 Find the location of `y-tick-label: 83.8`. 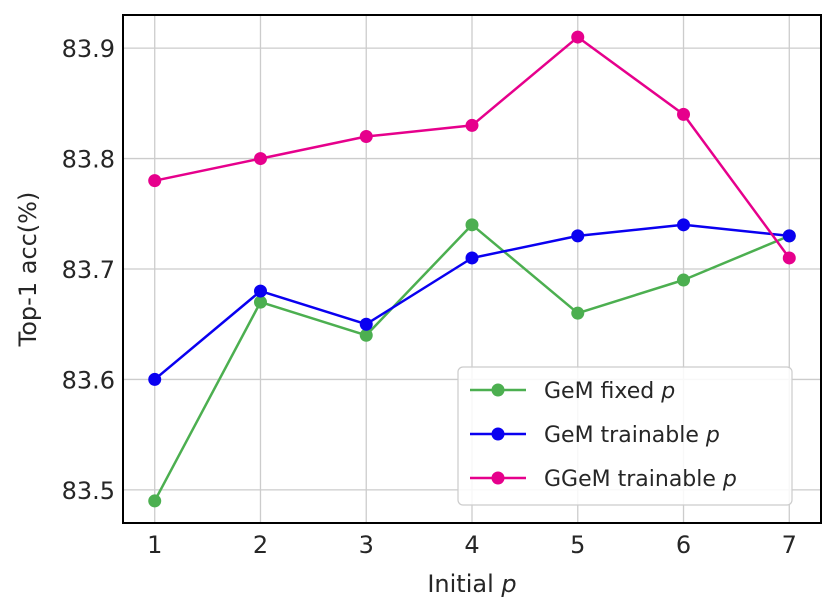

y-tick-label: 83.8 is located at coordinates (88, 160).